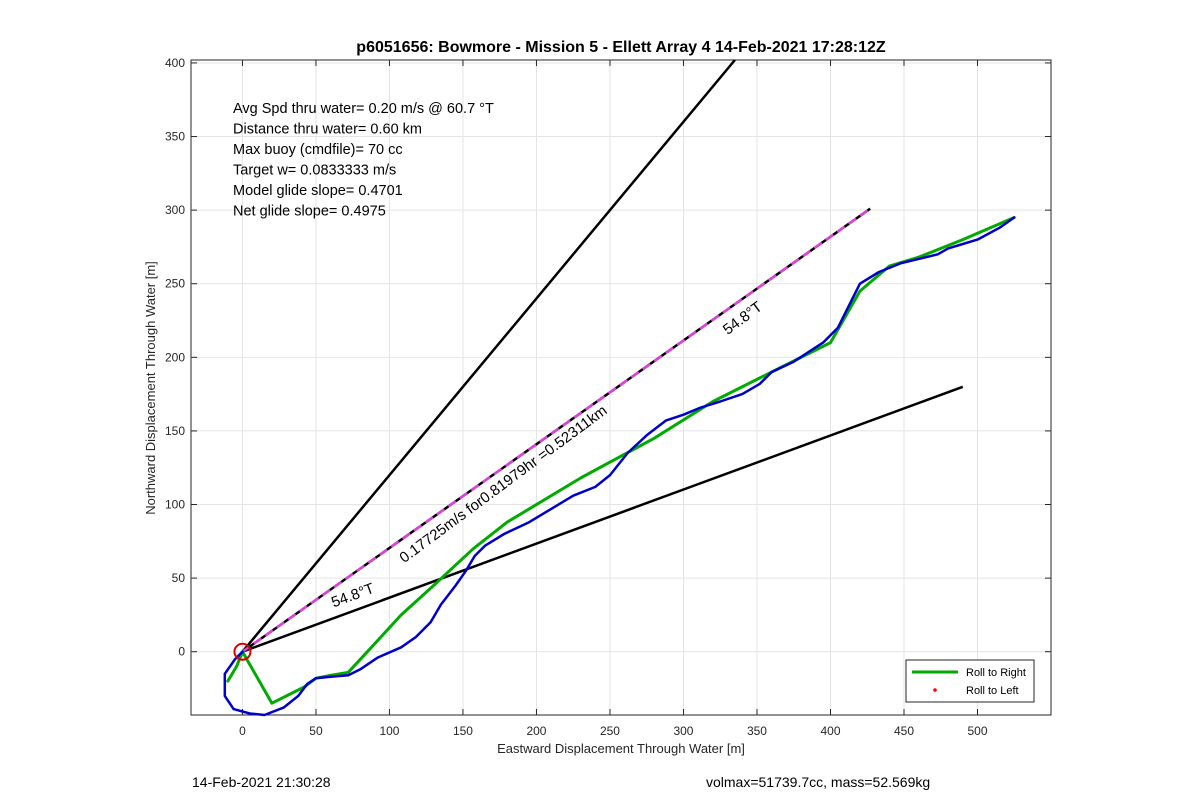 This screenshot has width=1200, height=804. Describe the element at coordinates (818, 782) in the screenshot. I see `footer-mass-info: volmax=51739.7cc, mass=52.569kg` at that location.